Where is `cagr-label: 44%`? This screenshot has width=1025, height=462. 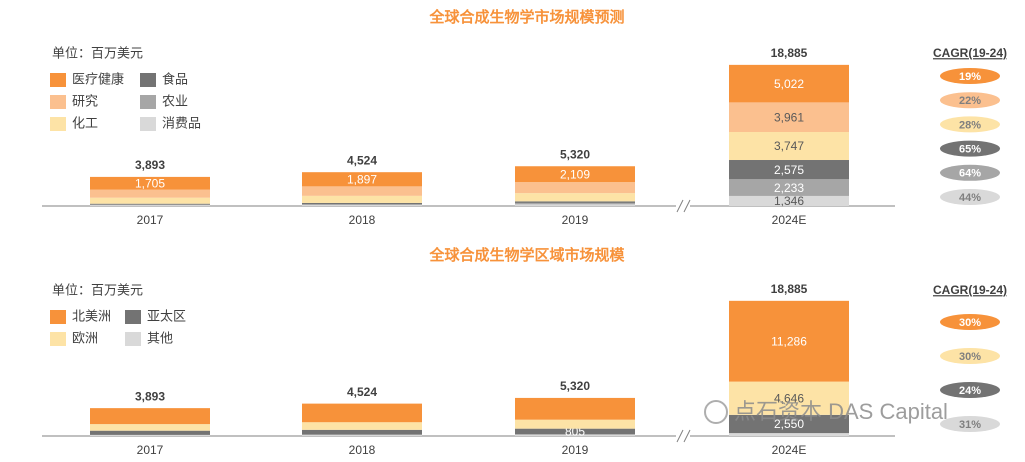
cagr-label: 44% is located at coordinates (970, 198).